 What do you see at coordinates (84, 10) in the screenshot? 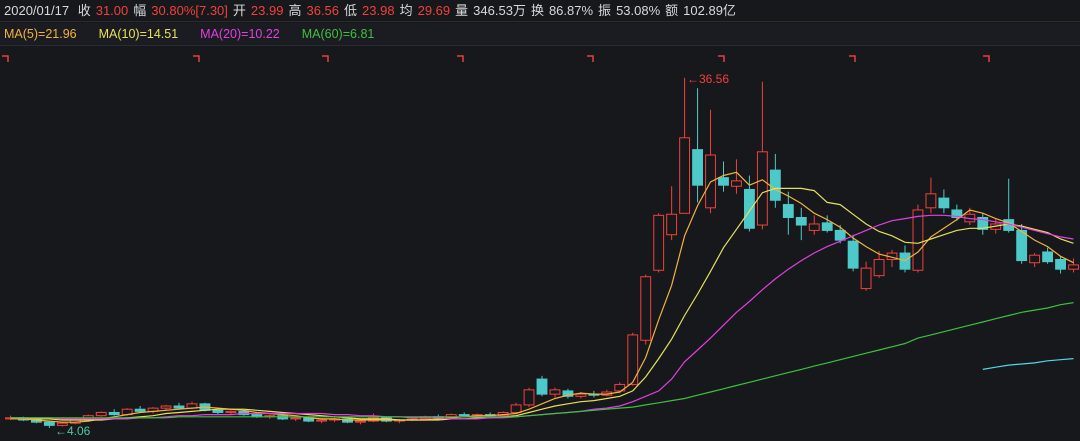
I see `quote-label: 收` at bounding box center [84, 10].